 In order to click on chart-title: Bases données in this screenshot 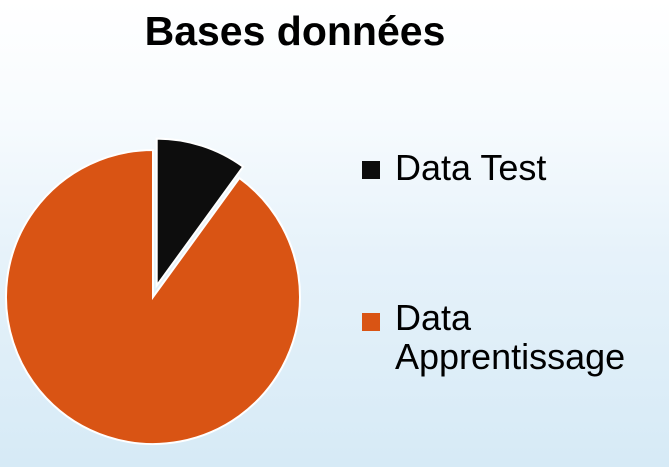, I will do `click(295, 31)`.